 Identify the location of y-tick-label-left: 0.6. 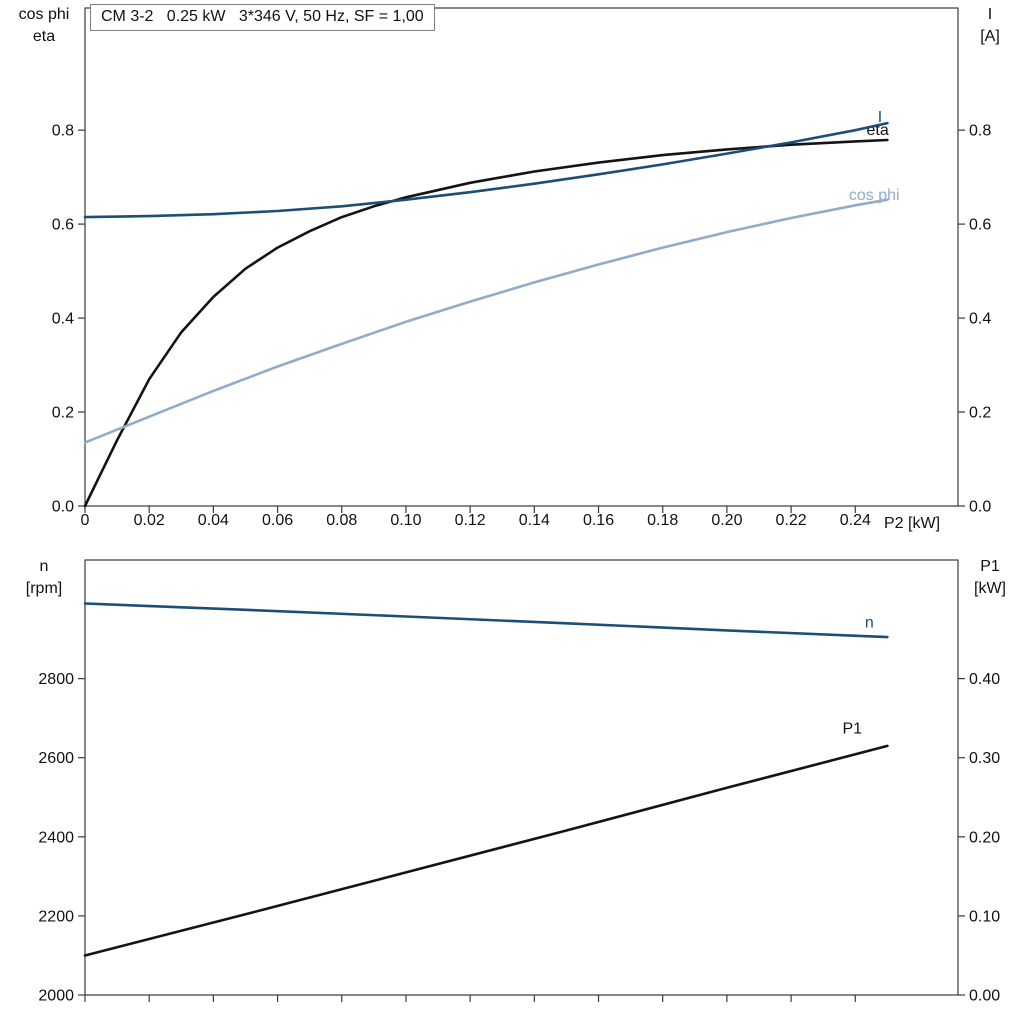
(63, 225).